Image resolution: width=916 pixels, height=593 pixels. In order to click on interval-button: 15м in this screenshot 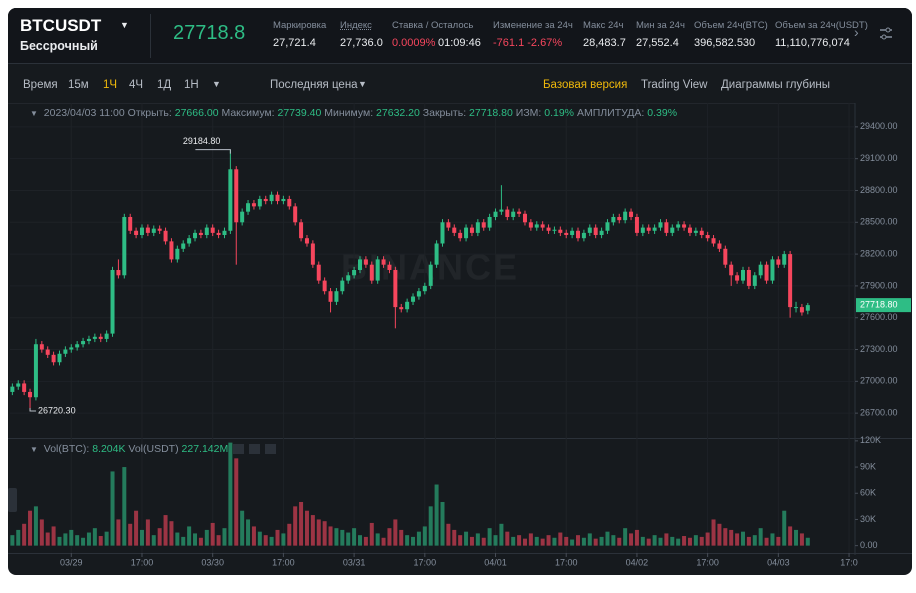, I will do `click(78, 85)`.